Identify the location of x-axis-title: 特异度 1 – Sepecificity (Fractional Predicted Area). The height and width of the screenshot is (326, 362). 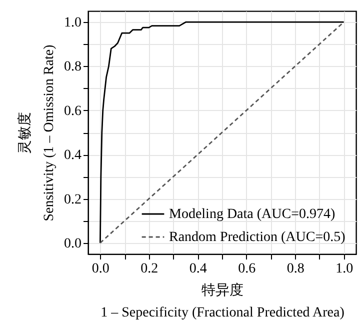
(222, 301).